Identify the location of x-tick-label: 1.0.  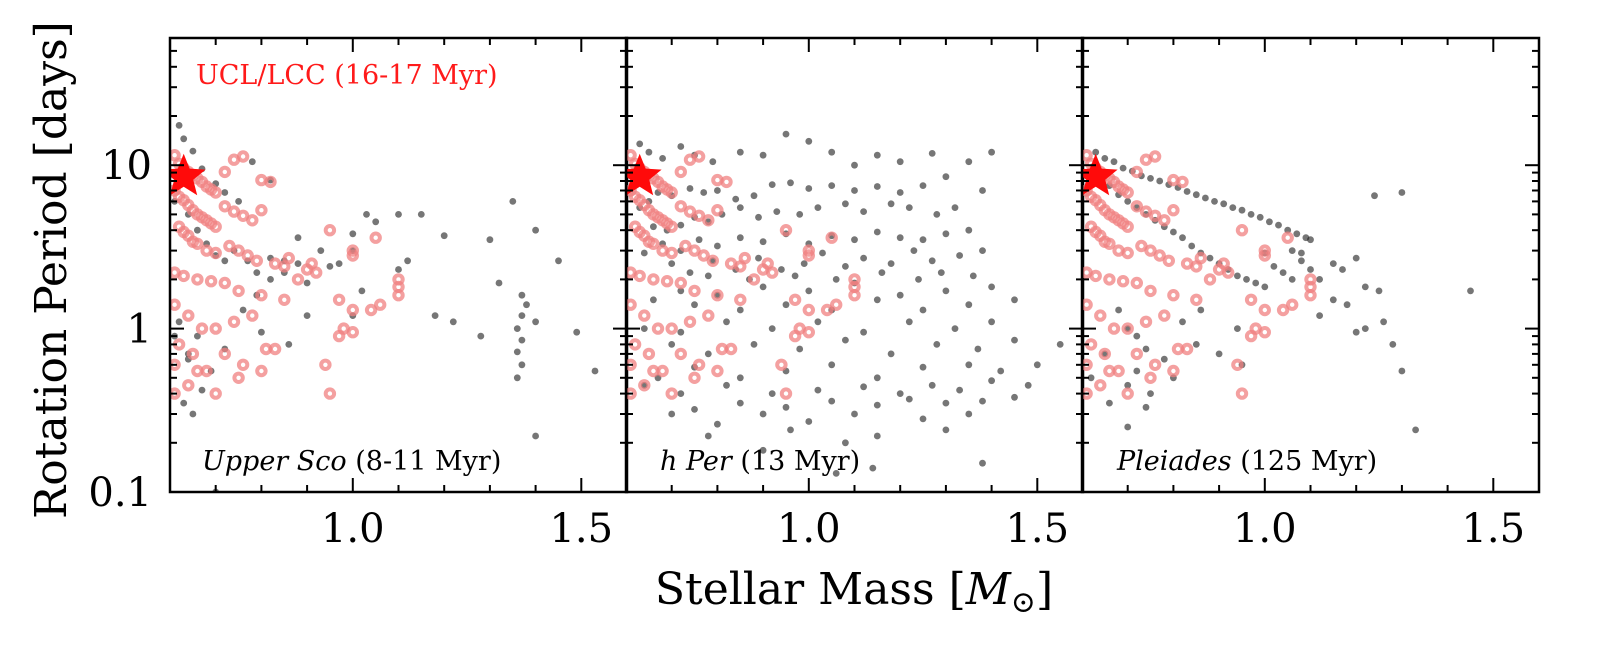
(1265, 529).